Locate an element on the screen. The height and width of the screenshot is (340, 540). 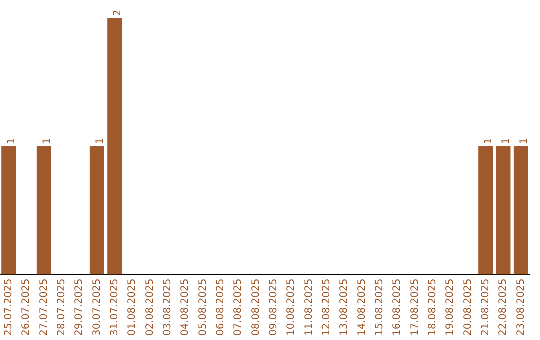
x-tick-label: 10.08.2025 is located at coordinates (292, 307).